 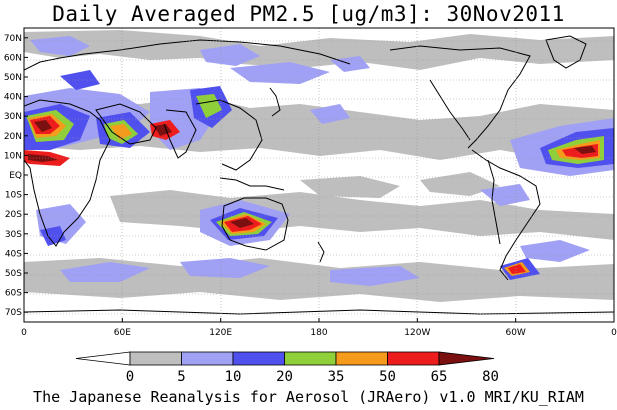 I want to click on latitude-tick-label: 30N, so click(x=13, y=117).